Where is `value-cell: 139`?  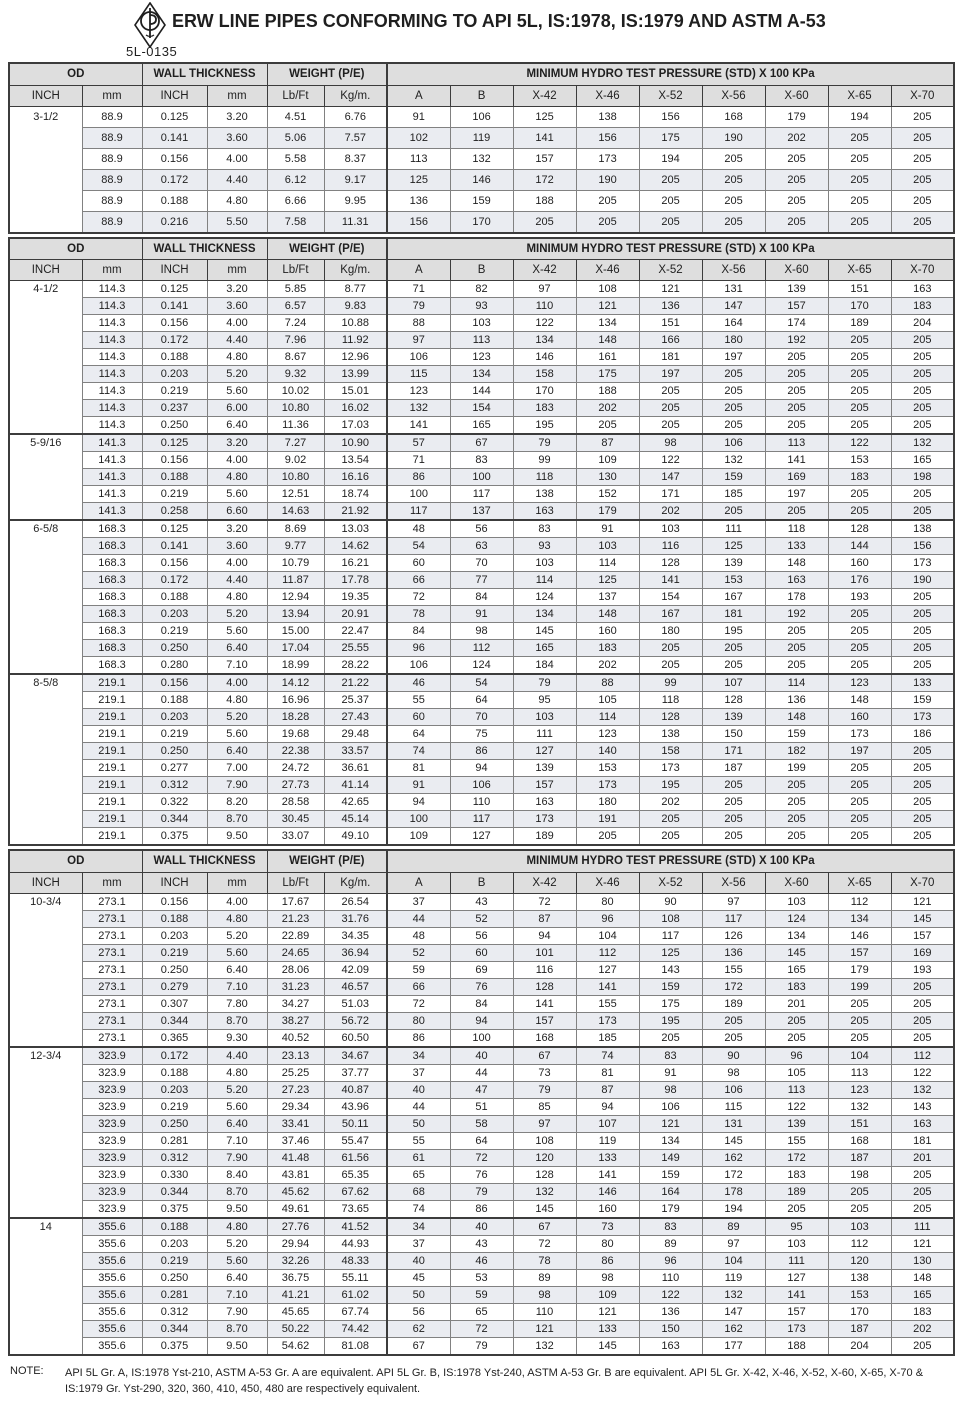
value-cell: 139 is located at coordinates (733, 717).